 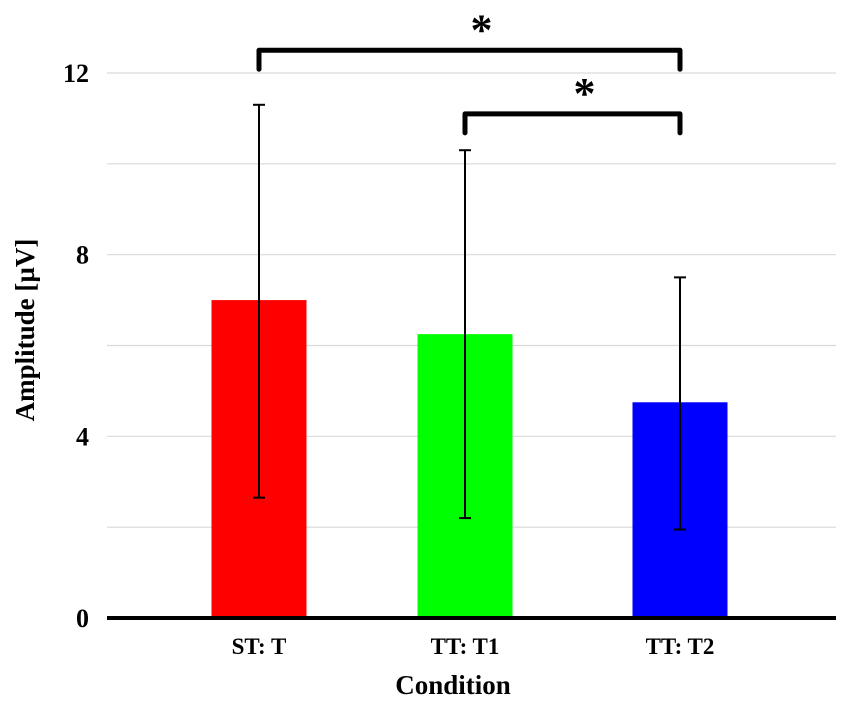 What do you see at coordinates (585, 93) in the screenshot?
I see `significance-star-2: *` at bounding box center [585, 93].